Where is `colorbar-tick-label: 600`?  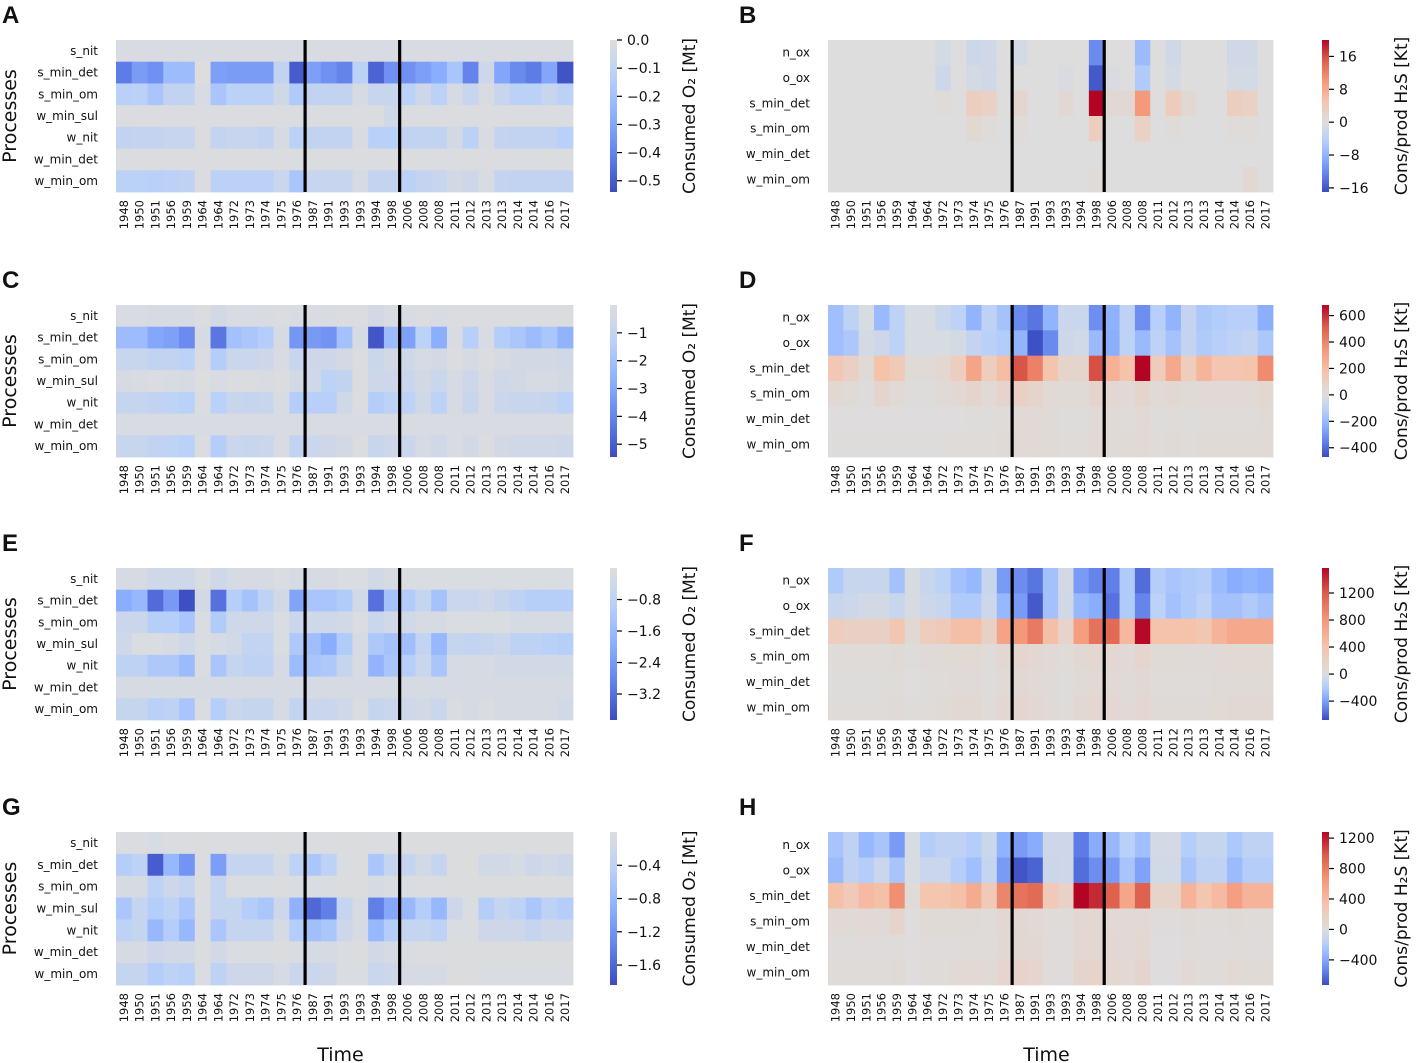
colorbar-tick-label: 600 is located at coordinates (1352, 317).